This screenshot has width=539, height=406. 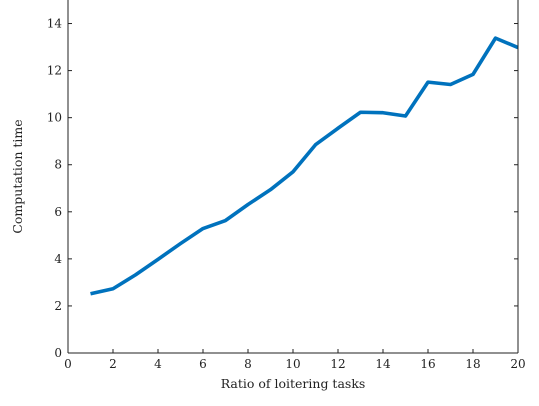 What do you see at coordinates (58, 353) in the screenshot?
I see `y-tick-label: 0` at bounding box center [58, 353].